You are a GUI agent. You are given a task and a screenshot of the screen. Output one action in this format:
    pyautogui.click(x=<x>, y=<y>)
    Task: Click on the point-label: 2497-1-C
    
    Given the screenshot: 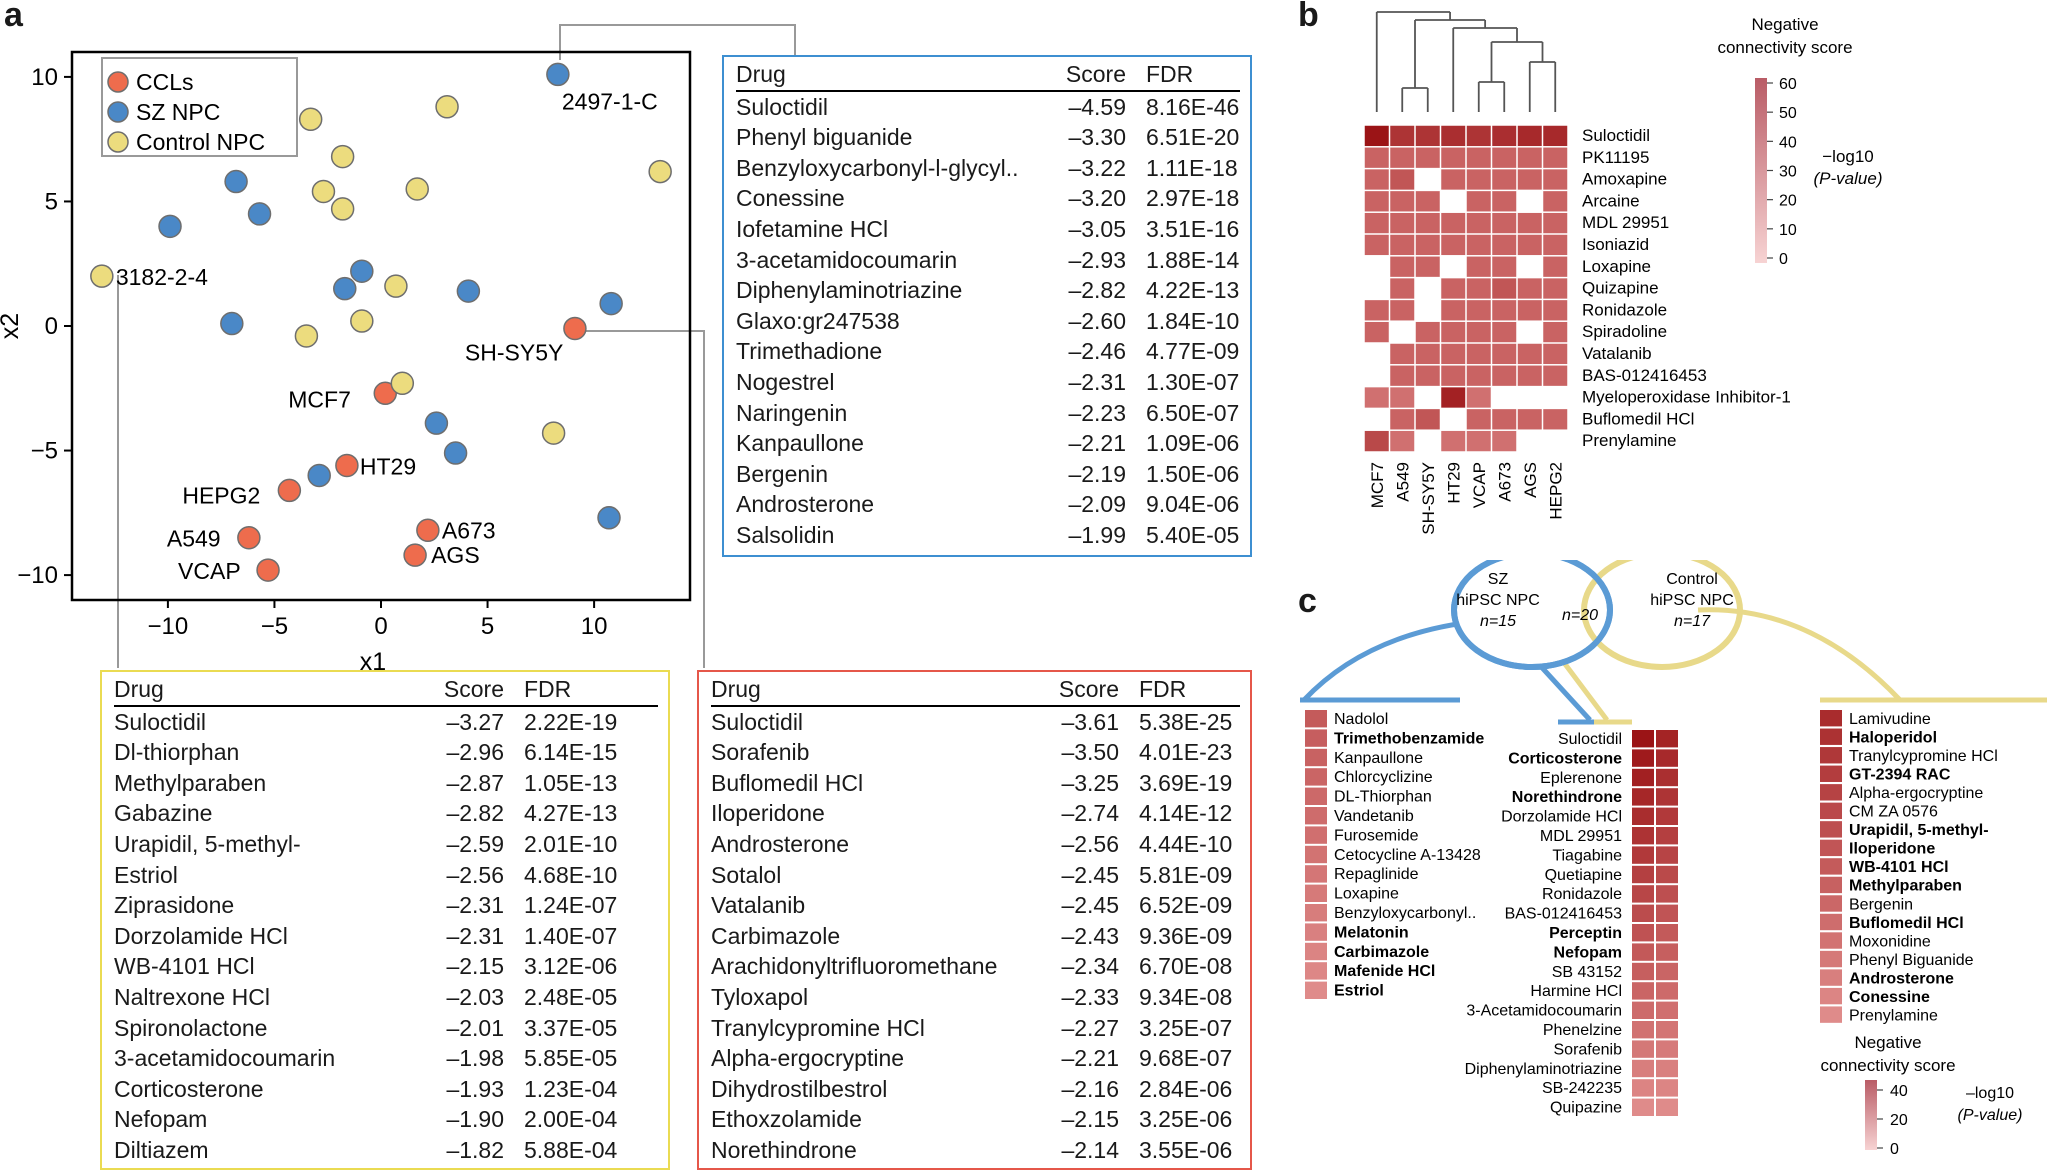 What is the action you would take?
    pyautogui.click(x=610, y=101)
    